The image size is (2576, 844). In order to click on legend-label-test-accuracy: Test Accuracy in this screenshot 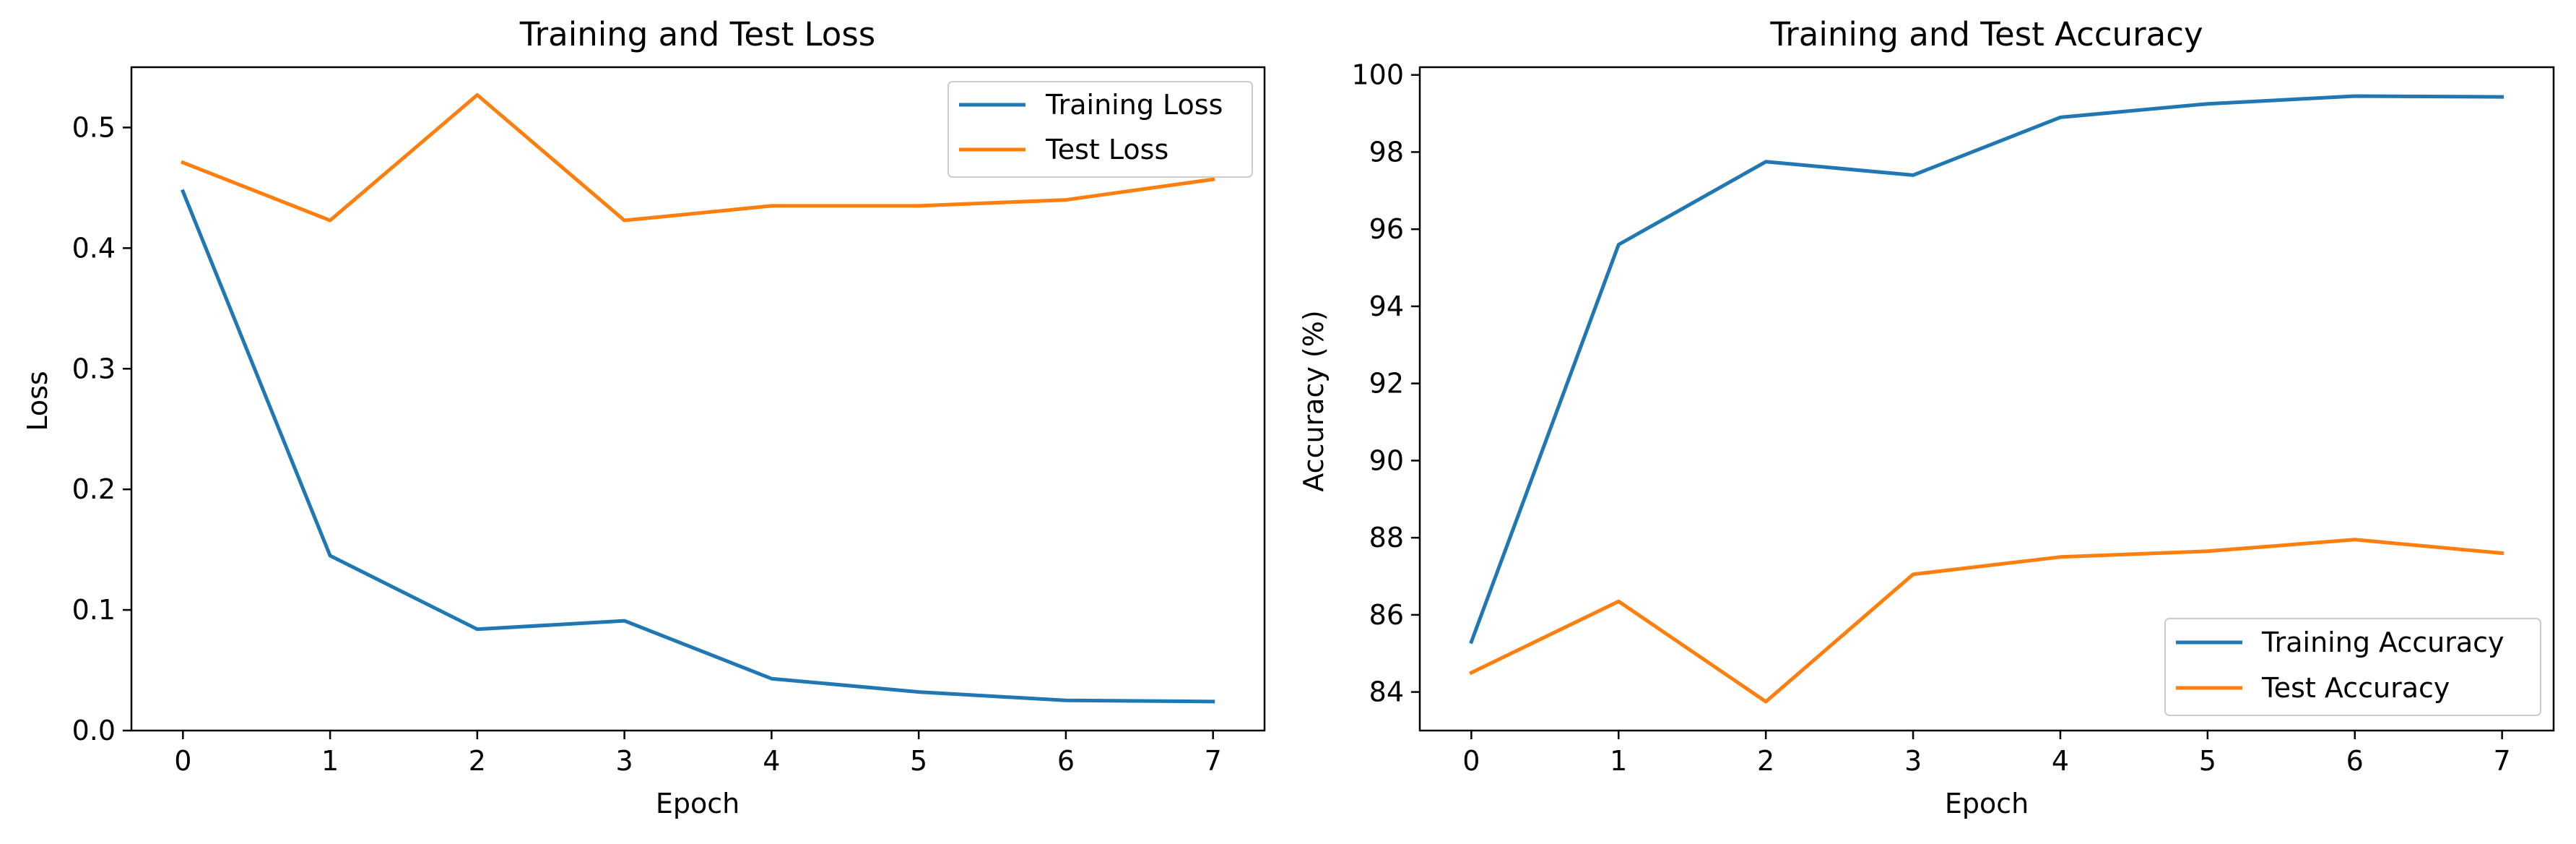, I will do `click(2355, 688)`.